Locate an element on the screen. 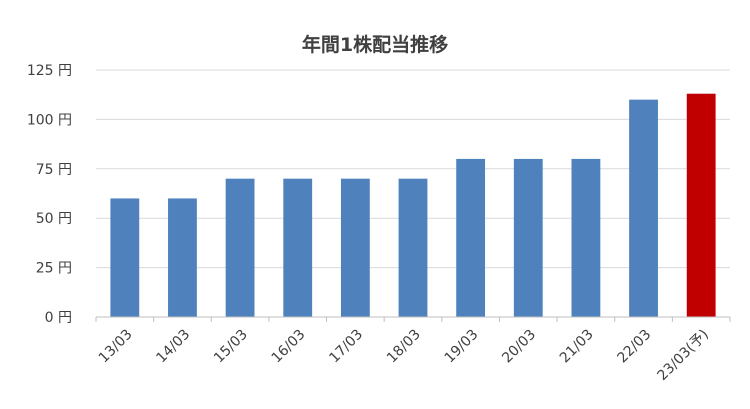 This screenshot has height=409, width=750. y-tick-label: 100 円 is located at coordinates (49, 120).